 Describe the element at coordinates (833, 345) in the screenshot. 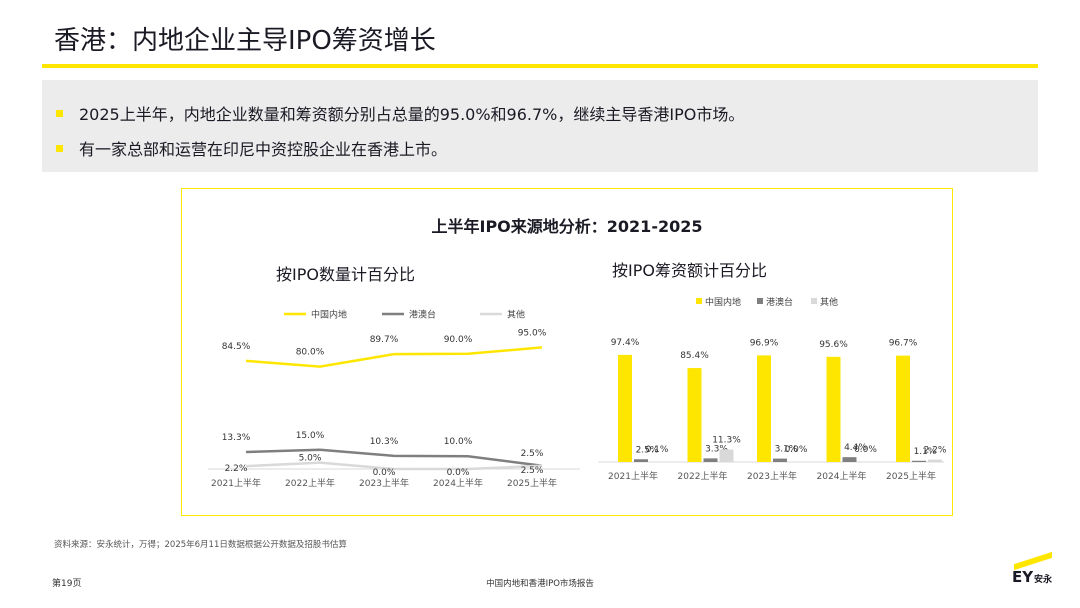

I see `bar-data-label: 95.6%` at that location.